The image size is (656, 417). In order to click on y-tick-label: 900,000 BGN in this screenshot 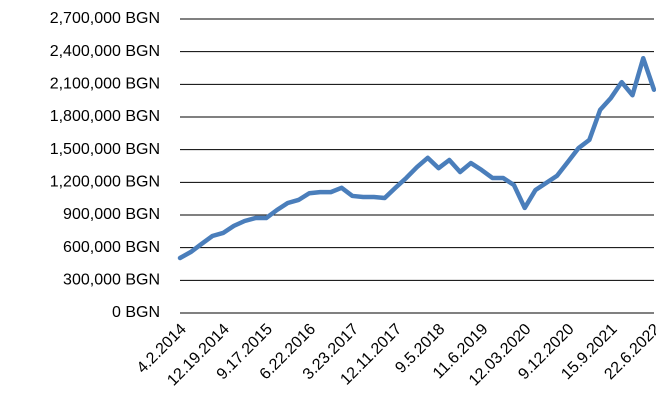, I will do `click(111, 214)`.